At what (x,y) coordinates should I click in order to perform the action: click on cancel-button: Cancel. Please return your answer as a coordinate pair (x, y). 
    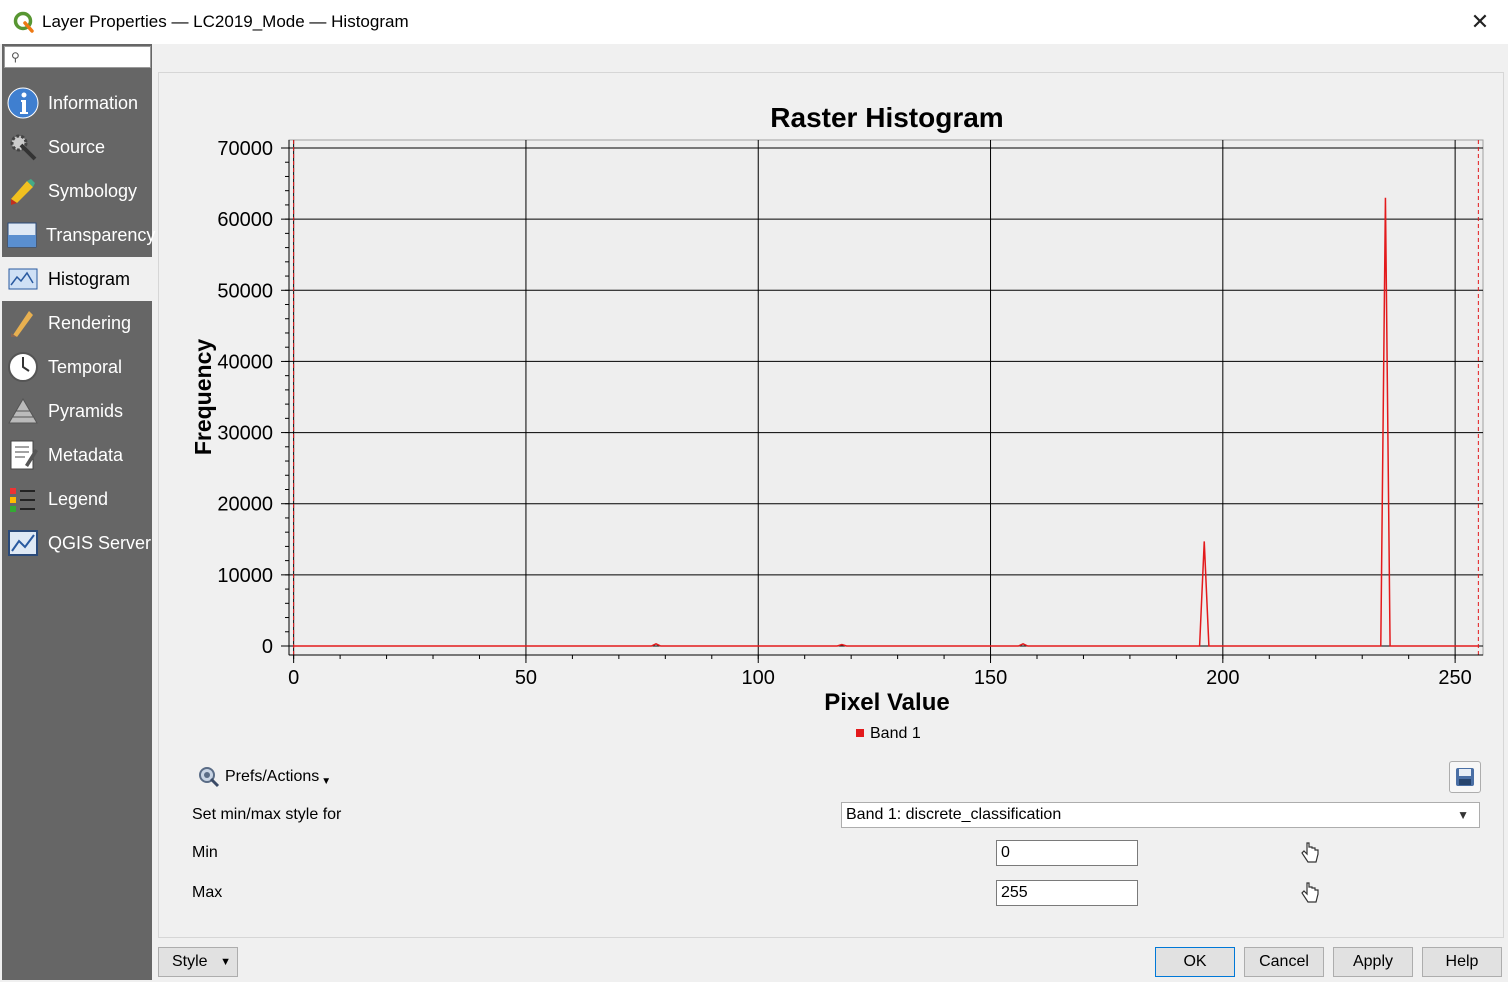
    Looking at the image, I should click on (1284, 962).